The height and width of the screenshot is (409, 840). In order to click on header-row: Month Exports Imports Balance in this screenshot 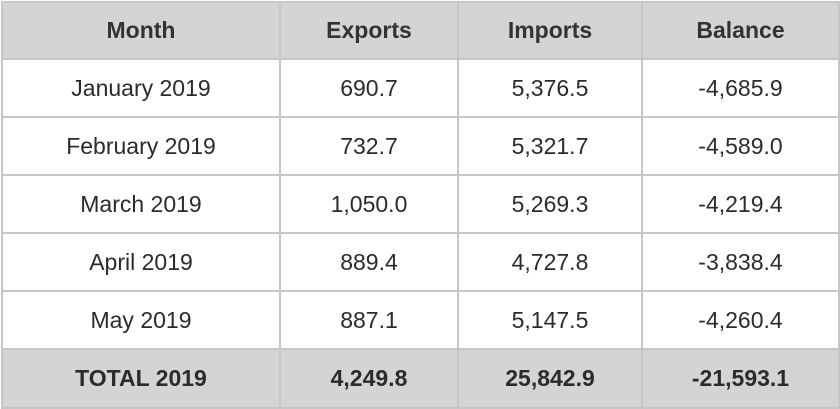, I will do `click(420, 30)`.